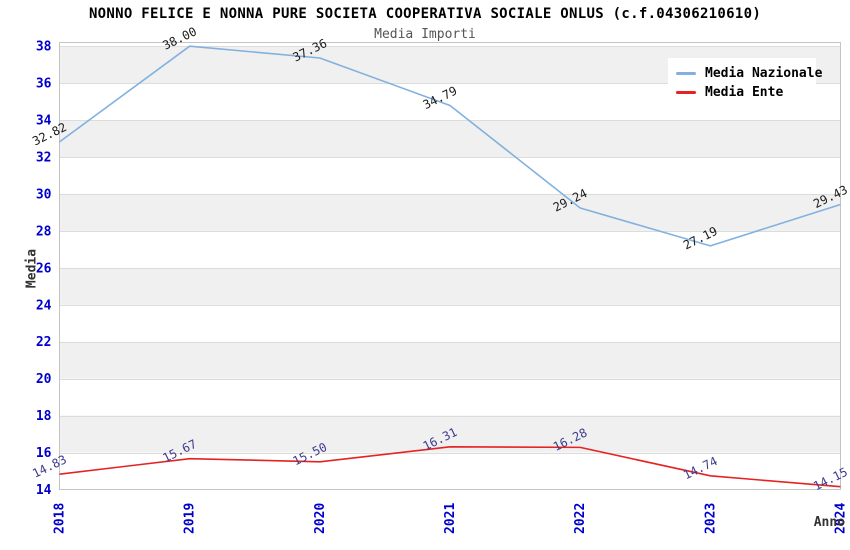  Describe the element at coordinates (830, 479) in the screenshot. I see `point-label: 14.15` at that location.